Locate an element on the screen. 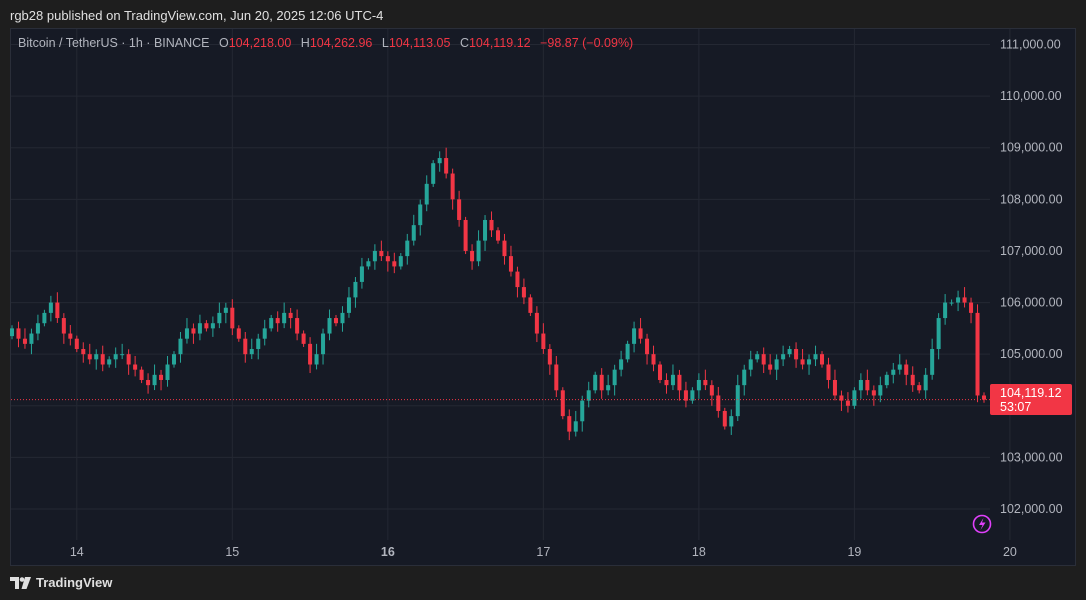  tradingview-brand: TradingView is located at coordinates (74, 582).